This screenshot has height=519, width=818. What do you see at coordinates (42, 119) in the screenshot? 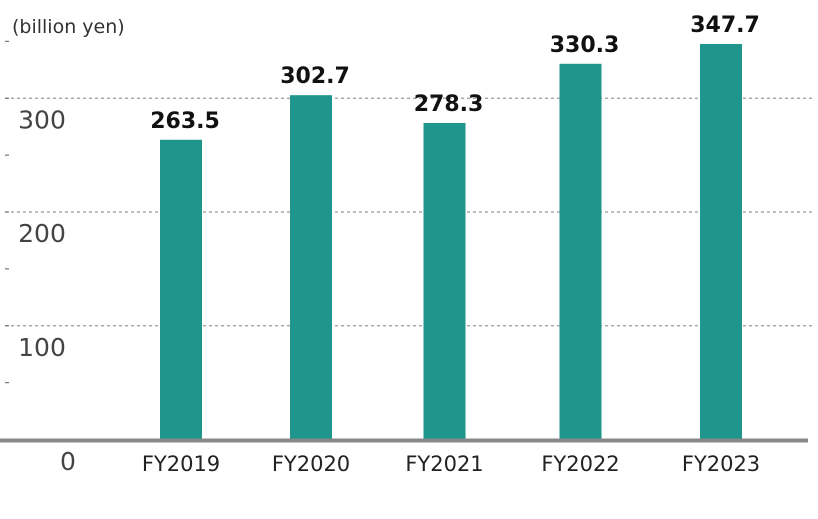
I see `y-tick-label-300: 300` at bounding box center [42, 119].